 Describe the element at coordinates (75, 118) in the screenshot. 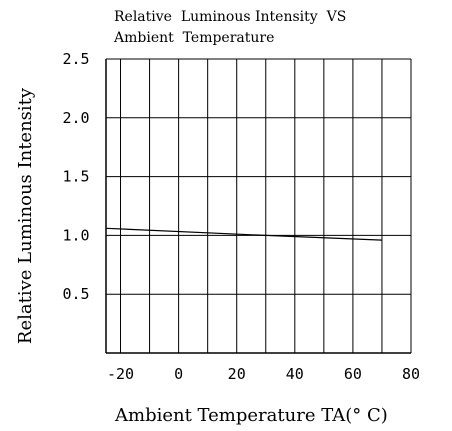

I see `y-tick-label: 2.0` at that location.